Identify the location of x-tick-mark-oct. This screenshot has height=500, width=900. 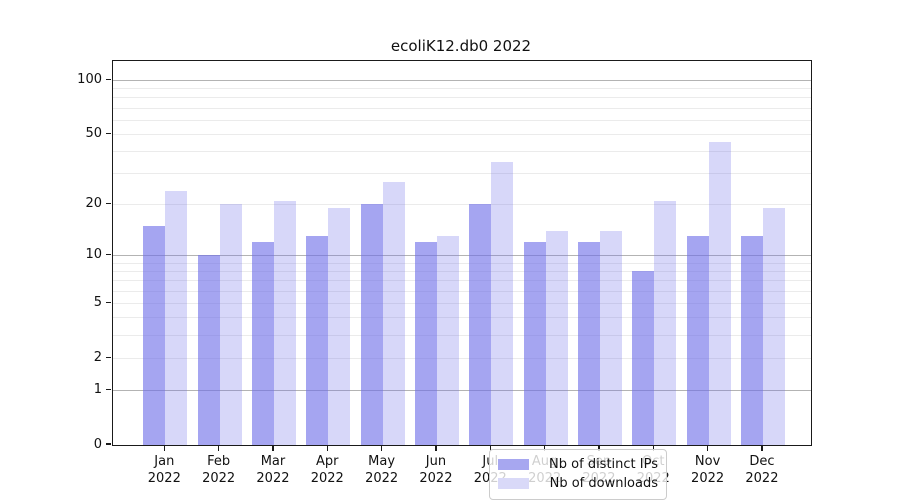
(653, 448).